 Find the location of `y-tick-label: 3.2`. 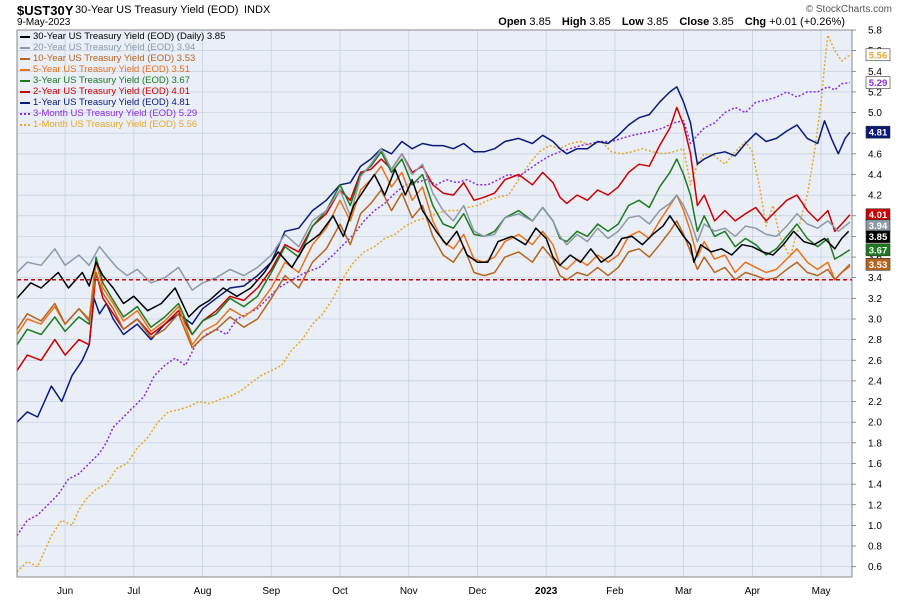

y-tick-label: 3.2 is located at coordinates (875, 299).